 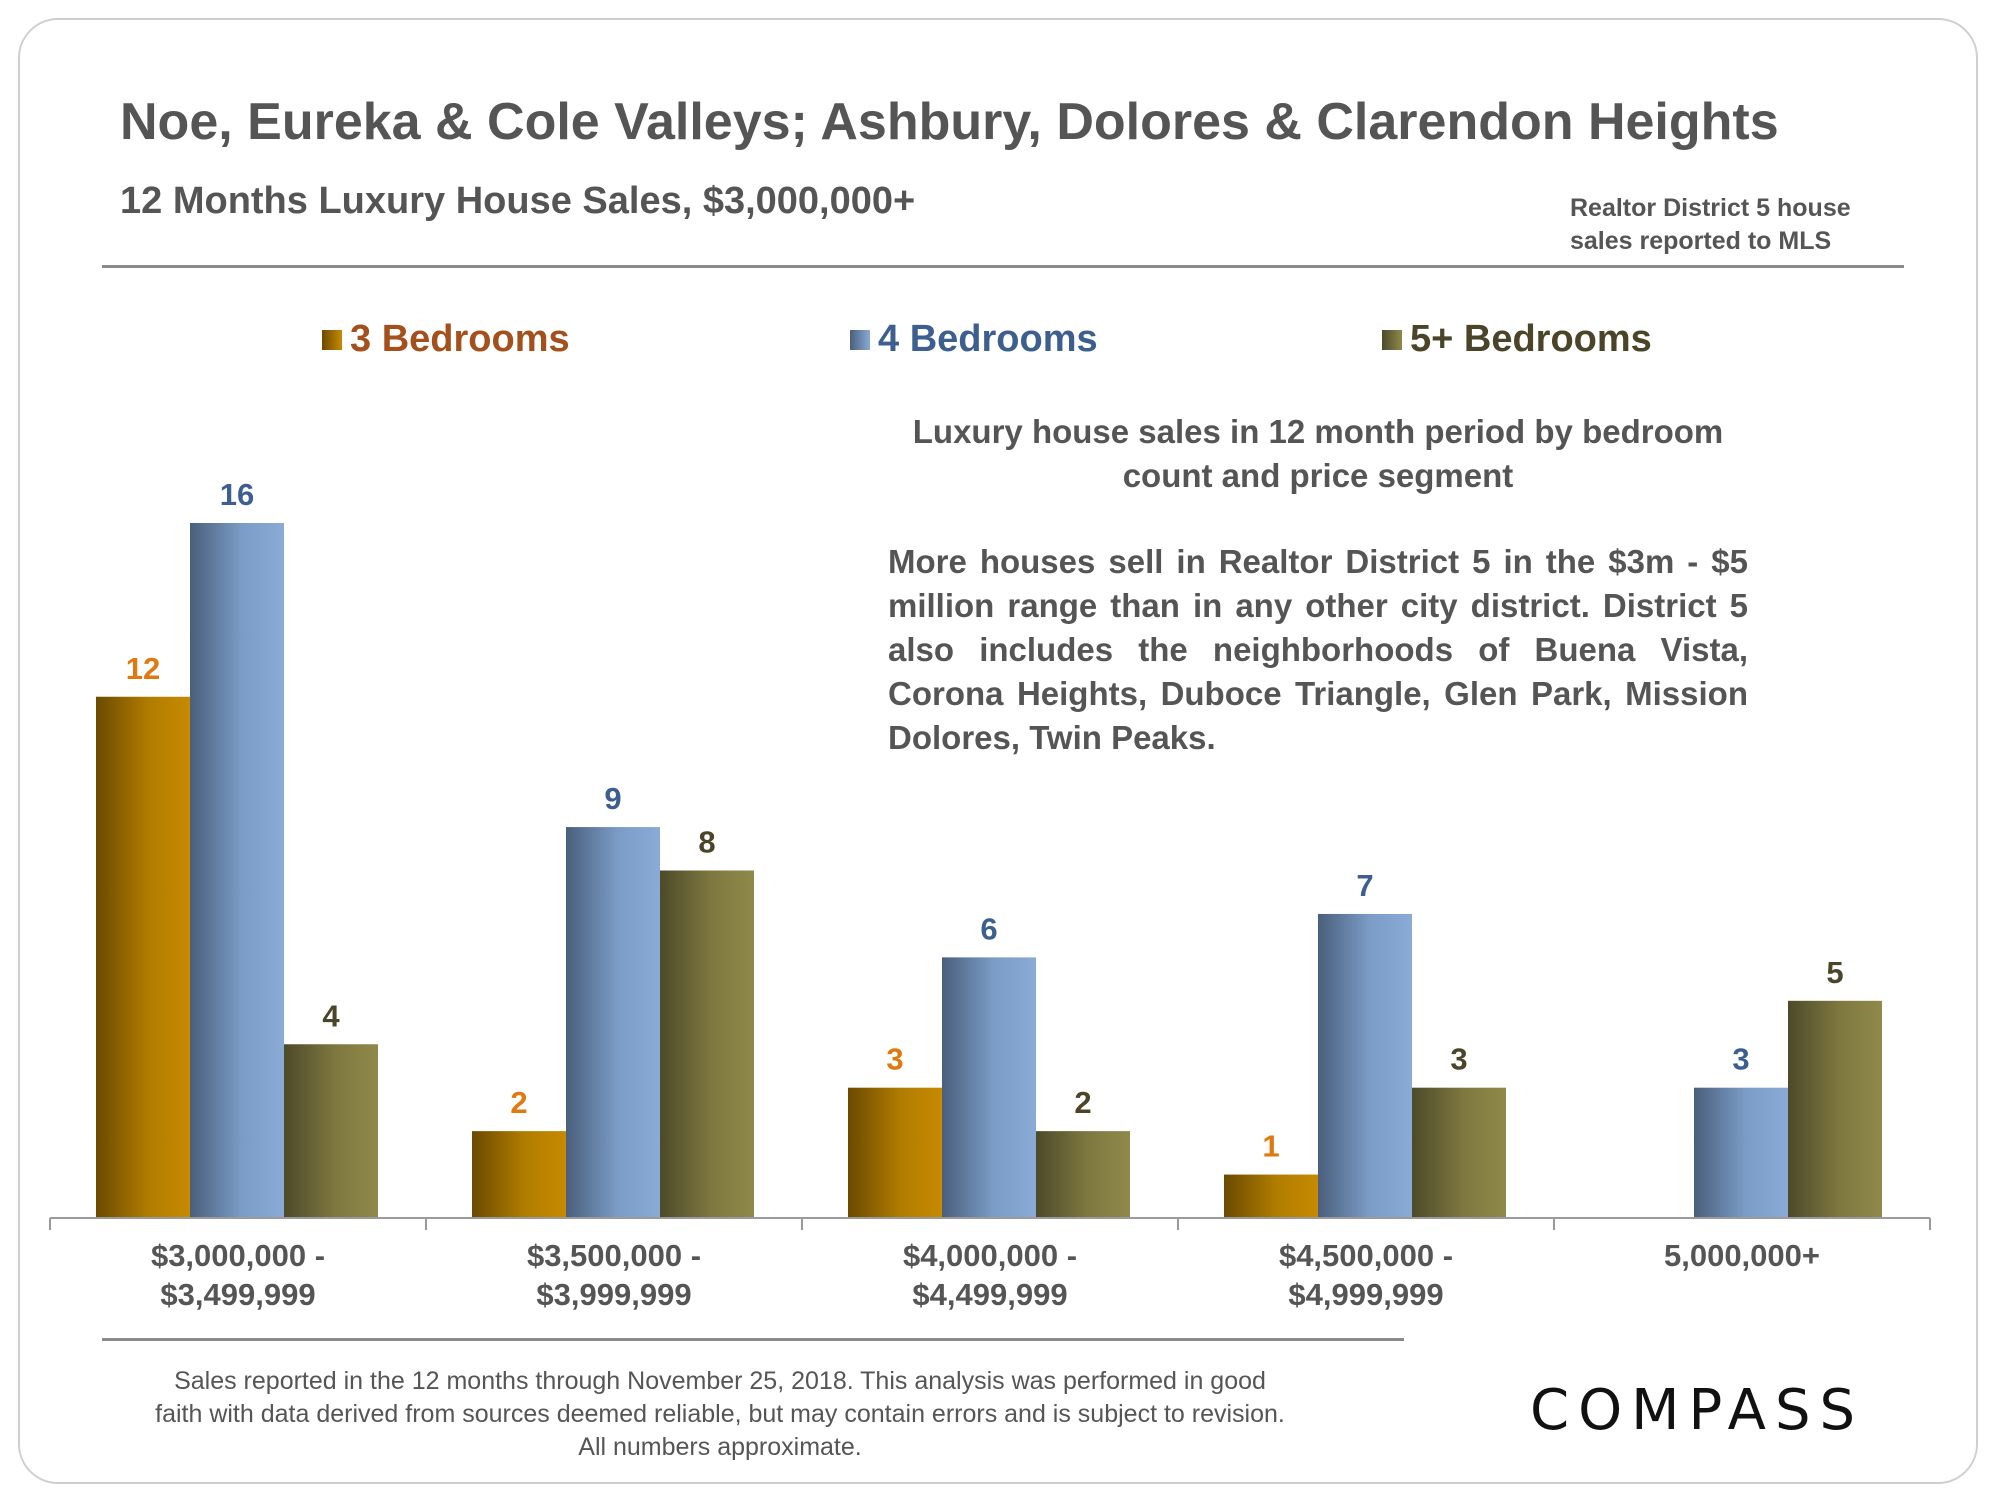 What do you see at coordinates (1270, 1146) in the screenshot?
I see `value-label-3-bedrooms-3: 1` at bounding box center [1270, 1146].